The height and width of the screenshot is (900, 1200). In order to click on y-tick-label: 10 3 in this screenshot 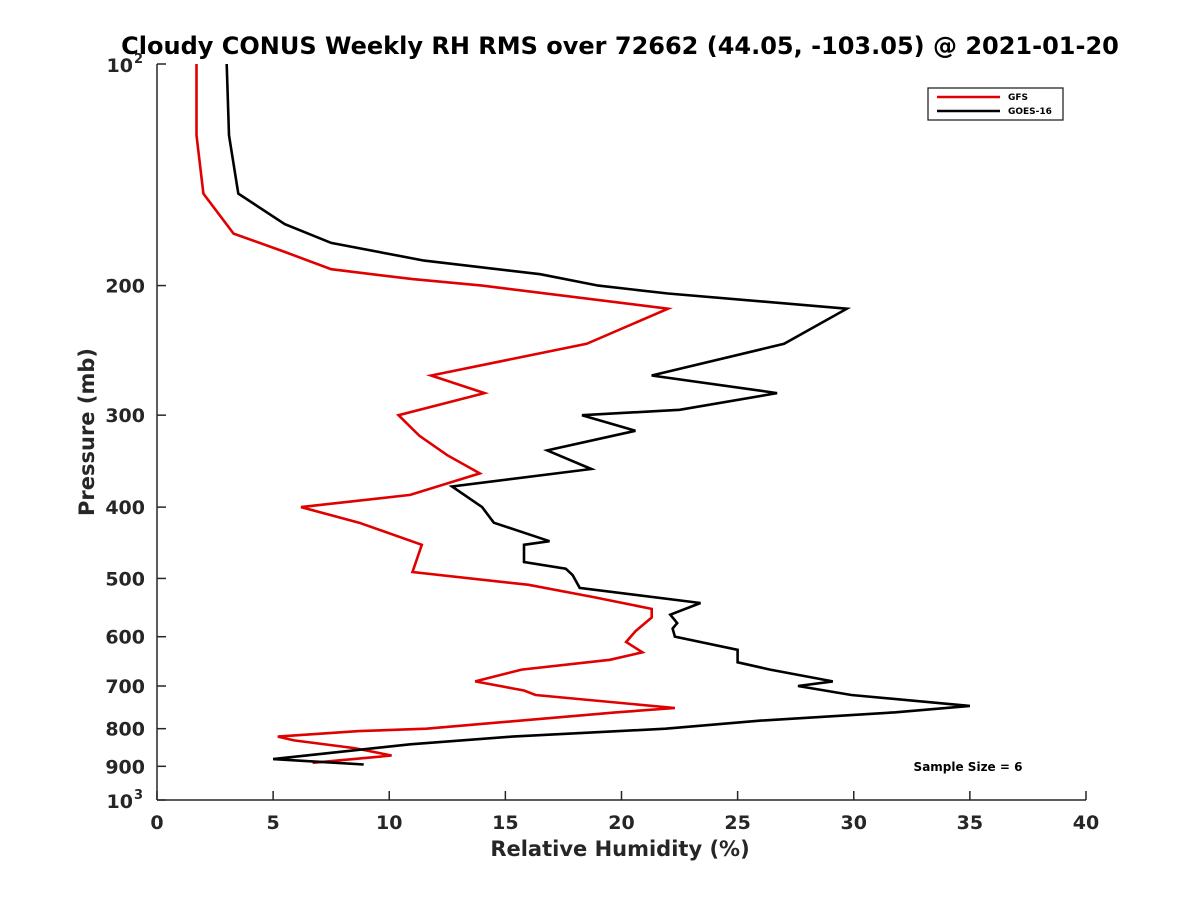, I will do `click(125, 800)`.